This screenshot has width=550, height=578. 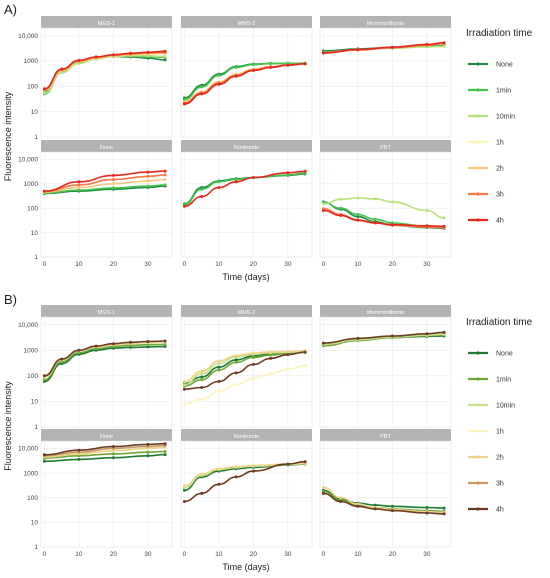 What do you see at coordinates (246, 148) in the screenshot?
I see `facet-title: Nontronite` at bounding box center [246, 148].